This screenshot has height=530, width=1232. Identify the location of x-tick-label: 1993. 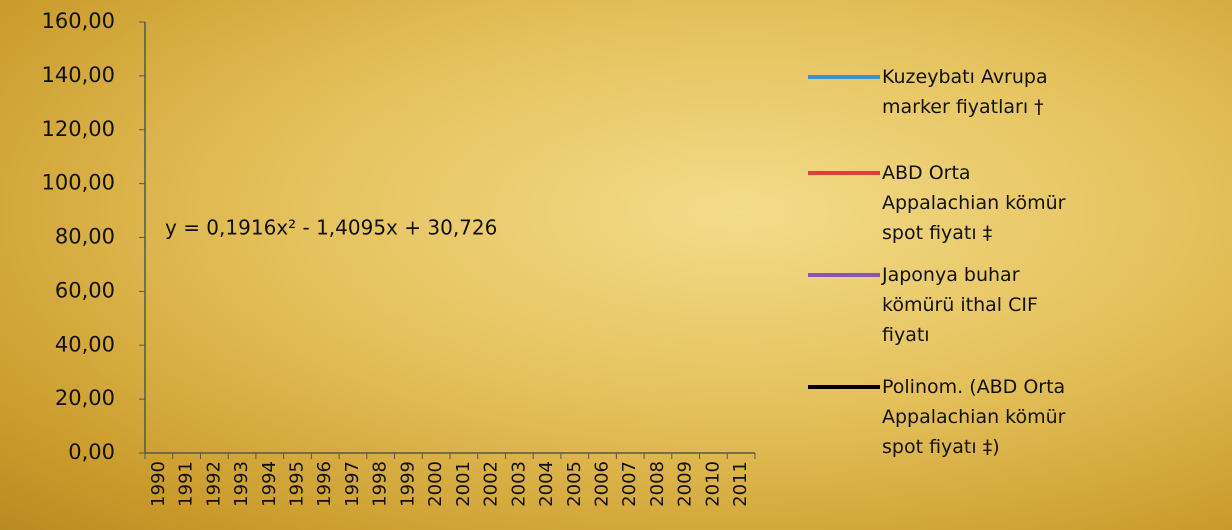
(241, 484).